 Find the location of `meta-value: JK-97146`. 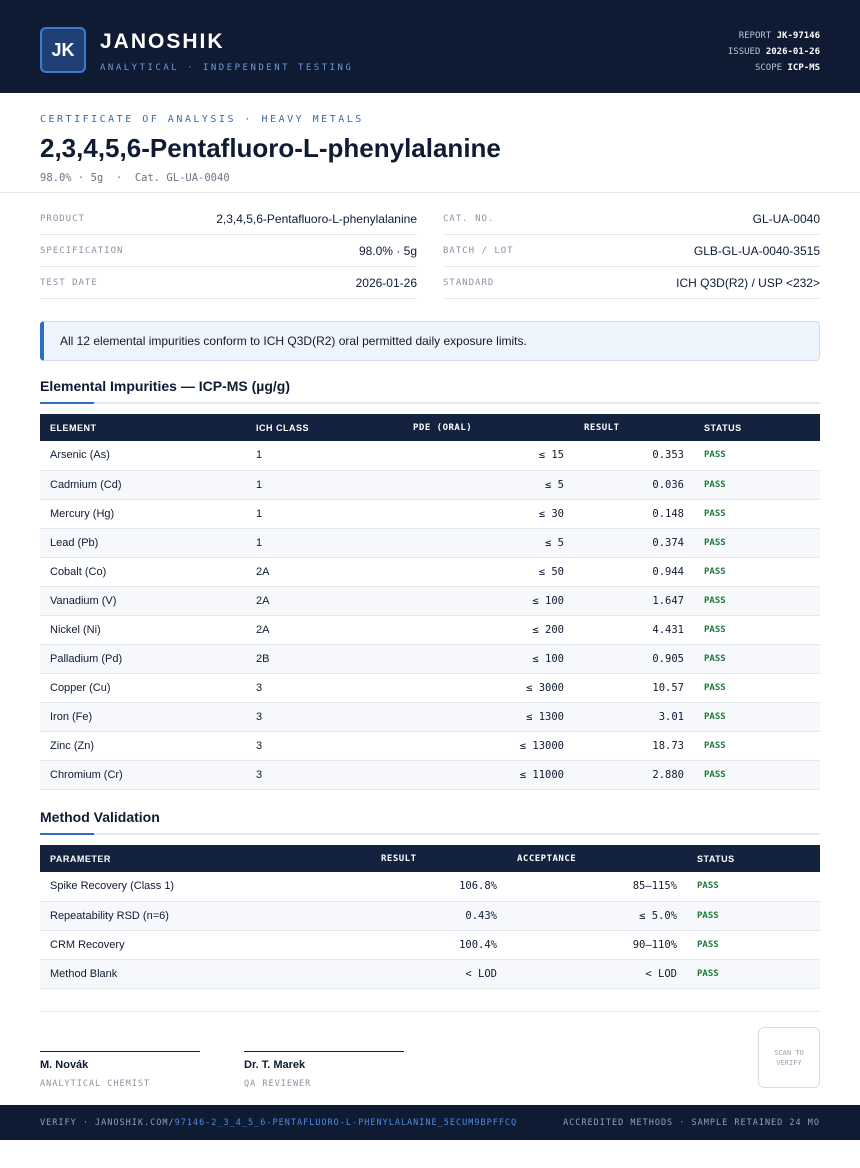

meta-value: JK-97146 is located at coordinates (798, 36).